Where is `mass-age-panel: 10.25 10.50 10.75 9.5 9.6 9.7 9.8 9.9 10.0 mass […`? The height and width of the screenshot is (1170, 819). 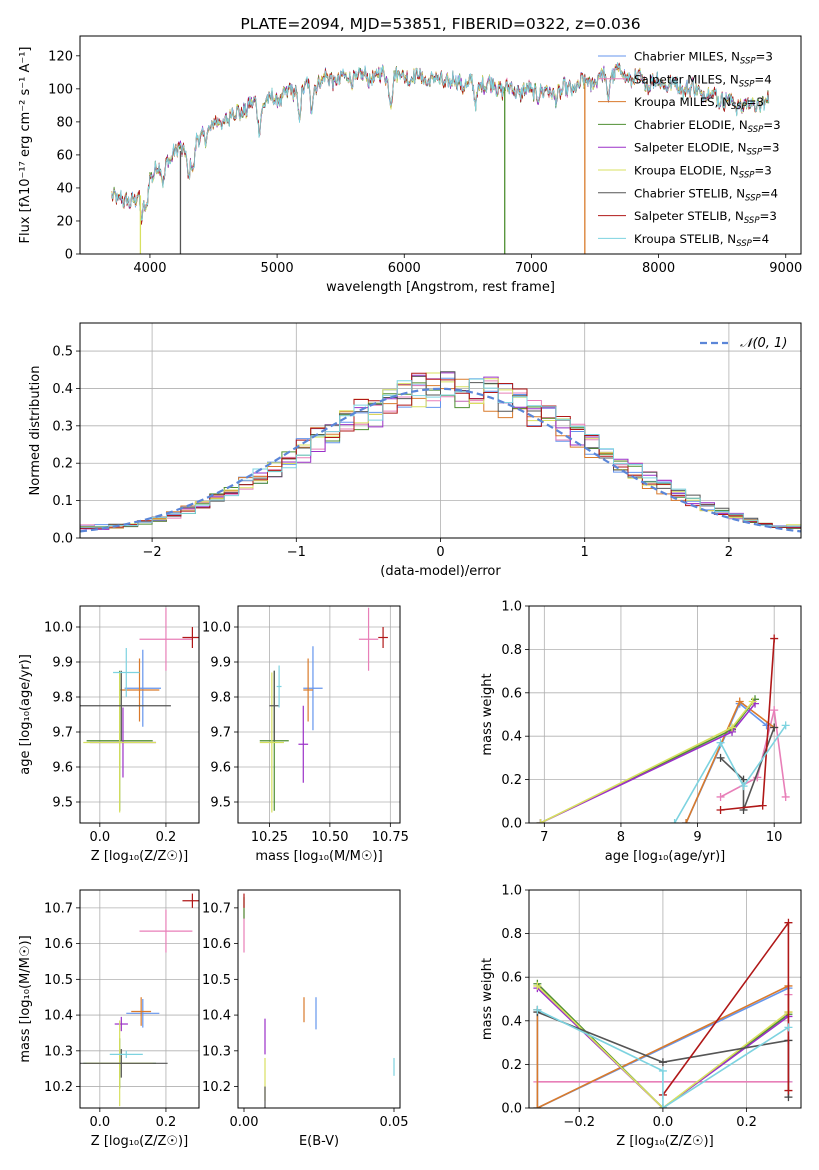 mass-age-panel: 10.25 10.50 10.75 9.5 9.6 9.7 9.8 9.9 10.0 mass [… is located at coordinates (305, 734).